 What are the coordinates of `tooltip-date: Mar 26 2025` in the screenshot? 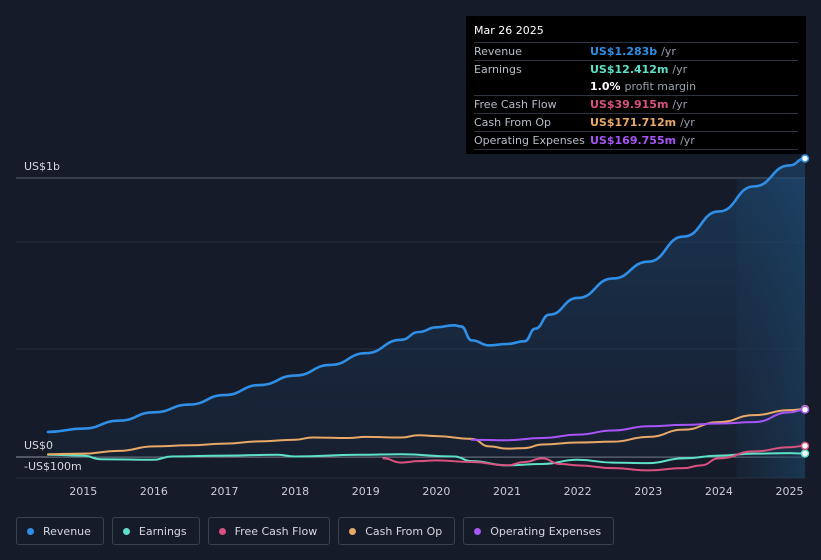 It's located at (636, 32).